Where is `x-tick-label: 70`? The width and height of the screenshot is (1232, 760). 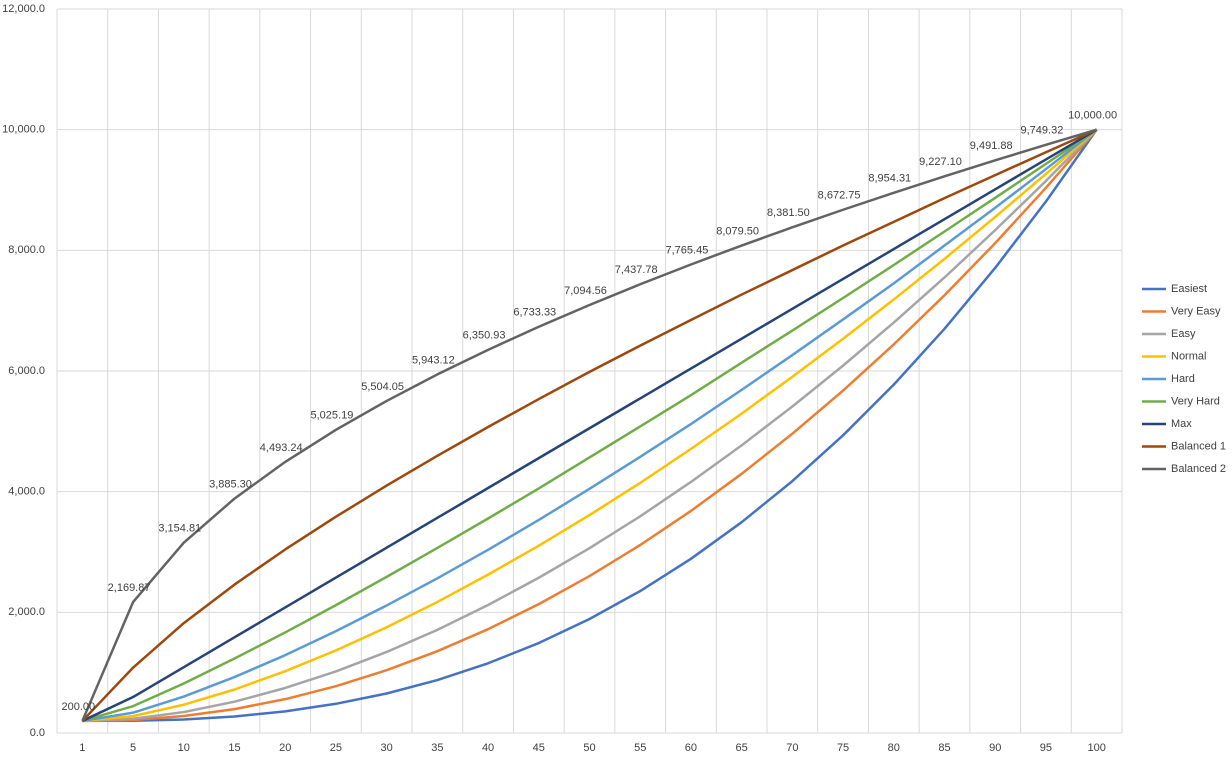 x-tick-label: 70 is located at coordinates (792, 748).